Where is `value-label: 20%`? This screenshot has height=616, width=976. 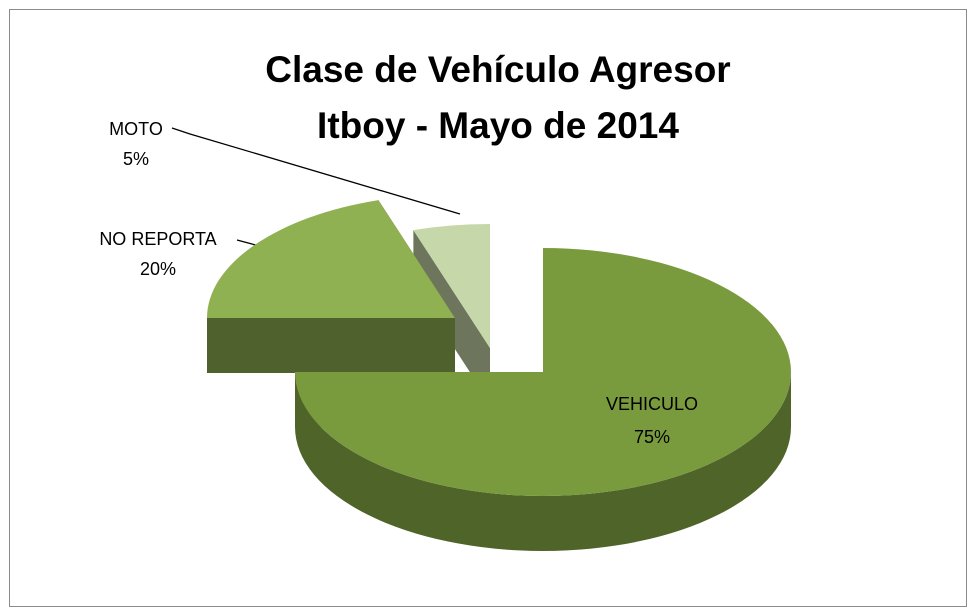 value-label: 20% is located at coordinates (158, 269).